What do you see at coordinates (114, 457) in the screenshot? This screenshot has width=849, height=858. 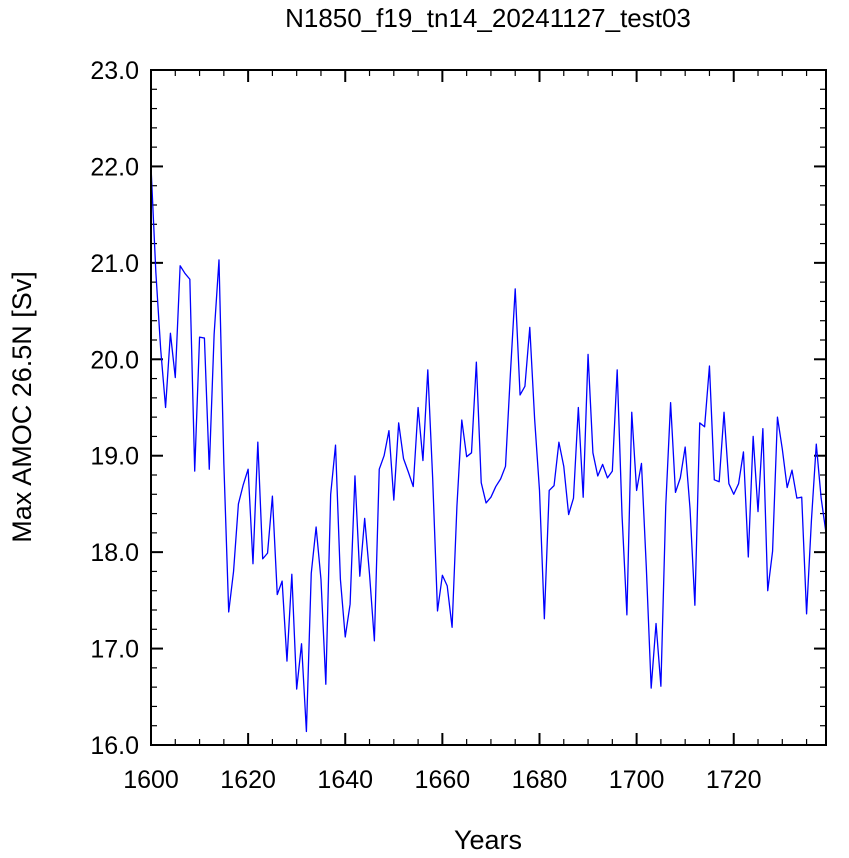 I see `y-tick-label: 19.0` at bounding box center [114, 457].